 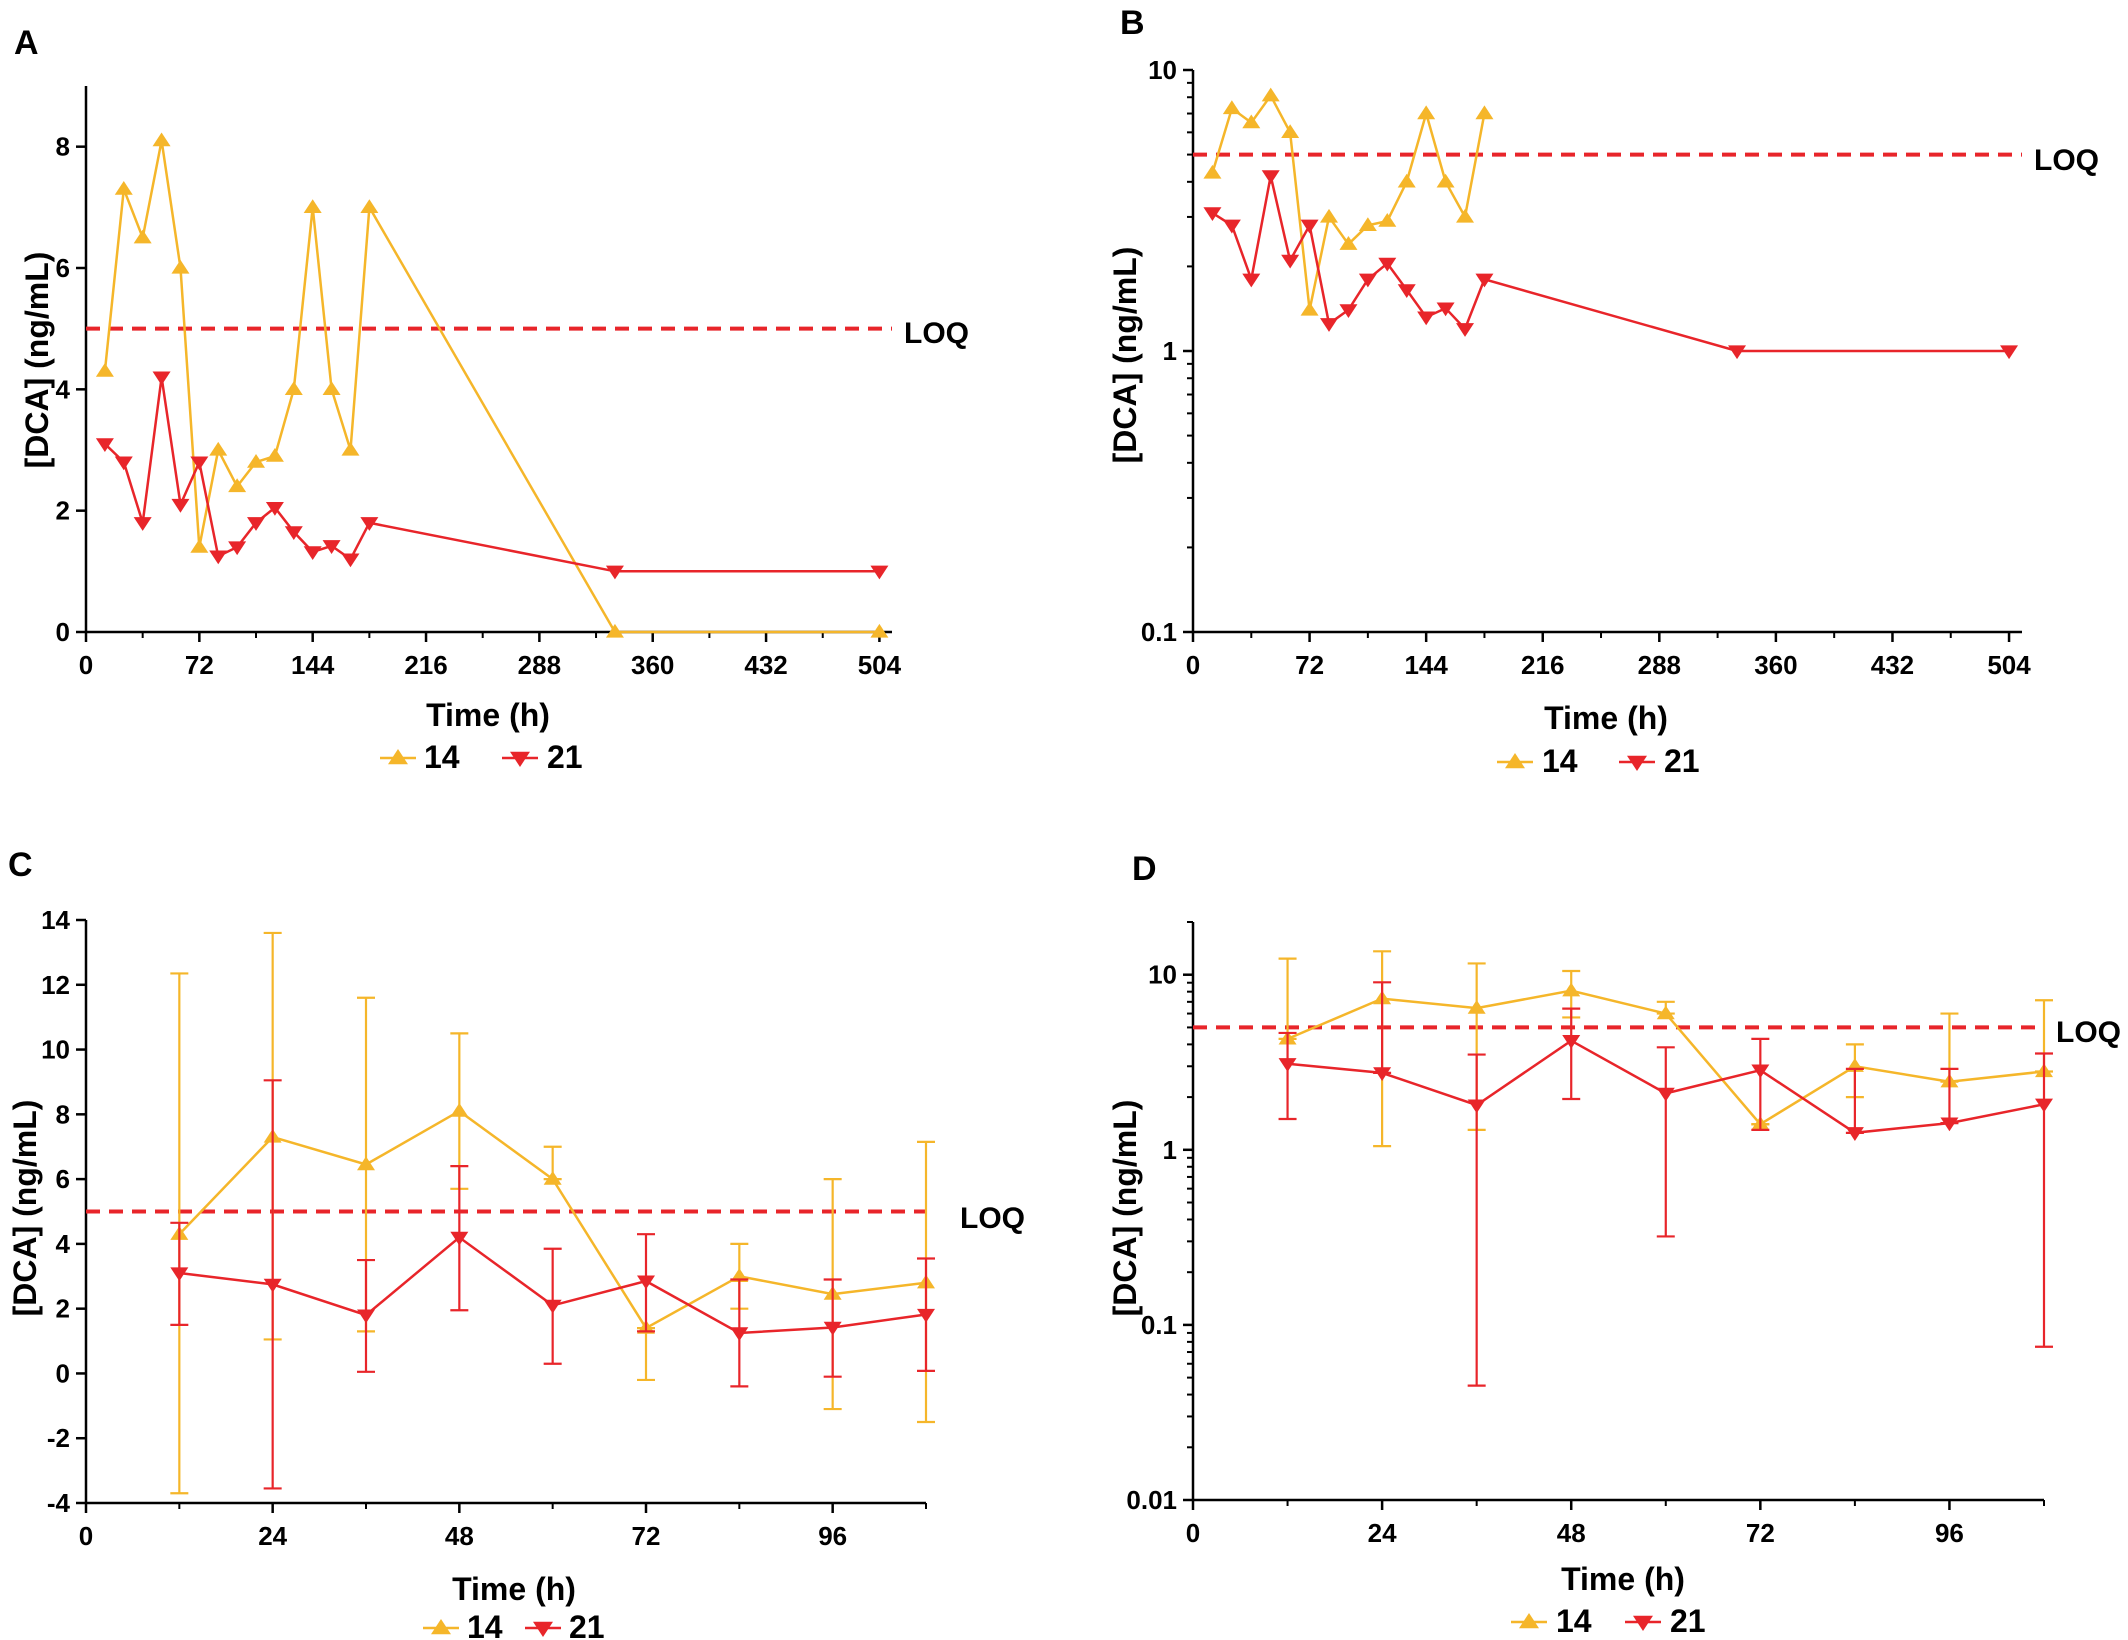 I want to click on x-tick-label: 216, so click(x=425, y=665).